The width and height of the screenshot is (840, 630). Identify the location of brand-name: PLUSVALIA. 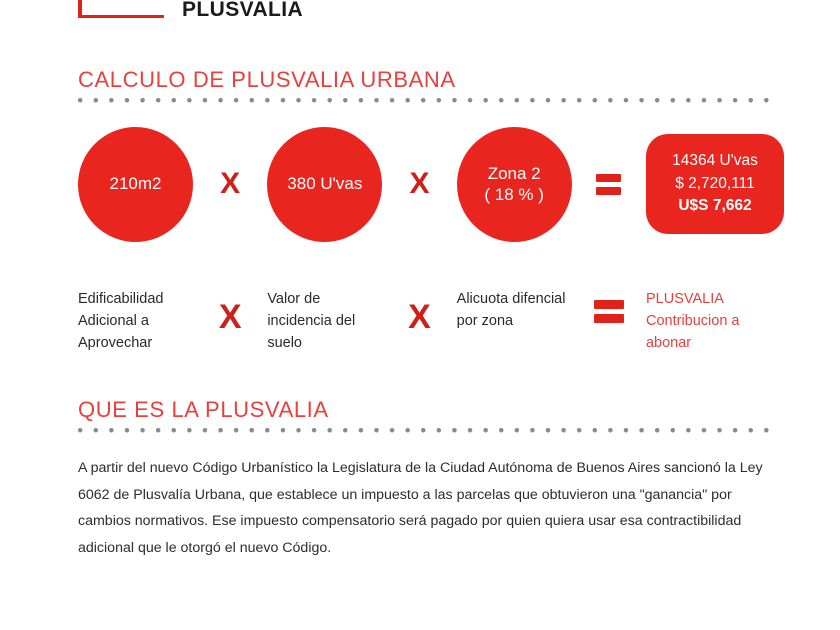
(243, 10).